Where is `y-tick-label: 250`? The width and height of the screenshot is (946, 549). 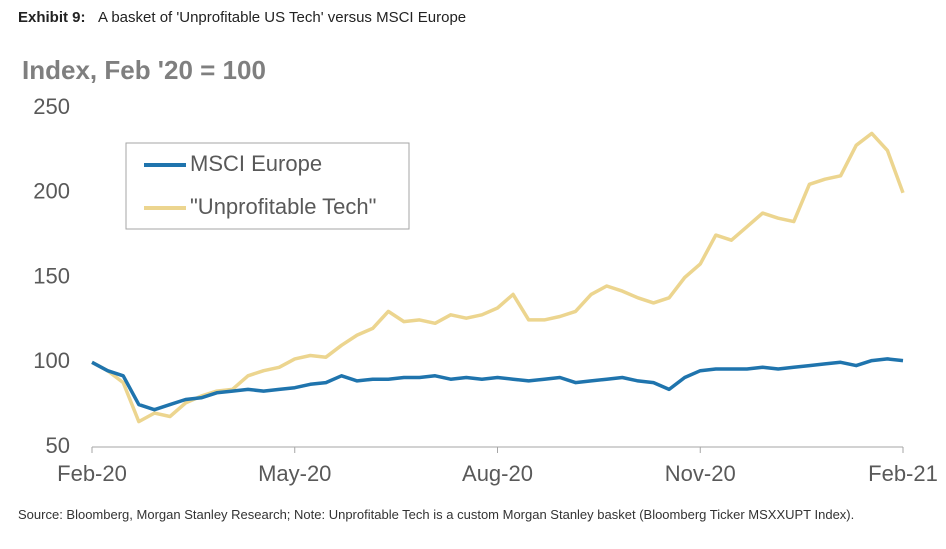
y-tick-label: 250 is located at coordinates (51, 106).